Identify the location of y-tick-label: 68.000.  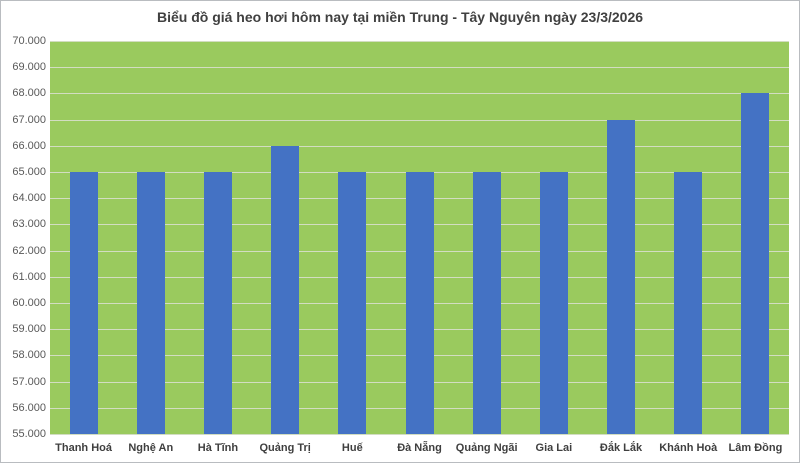
(29, 93).